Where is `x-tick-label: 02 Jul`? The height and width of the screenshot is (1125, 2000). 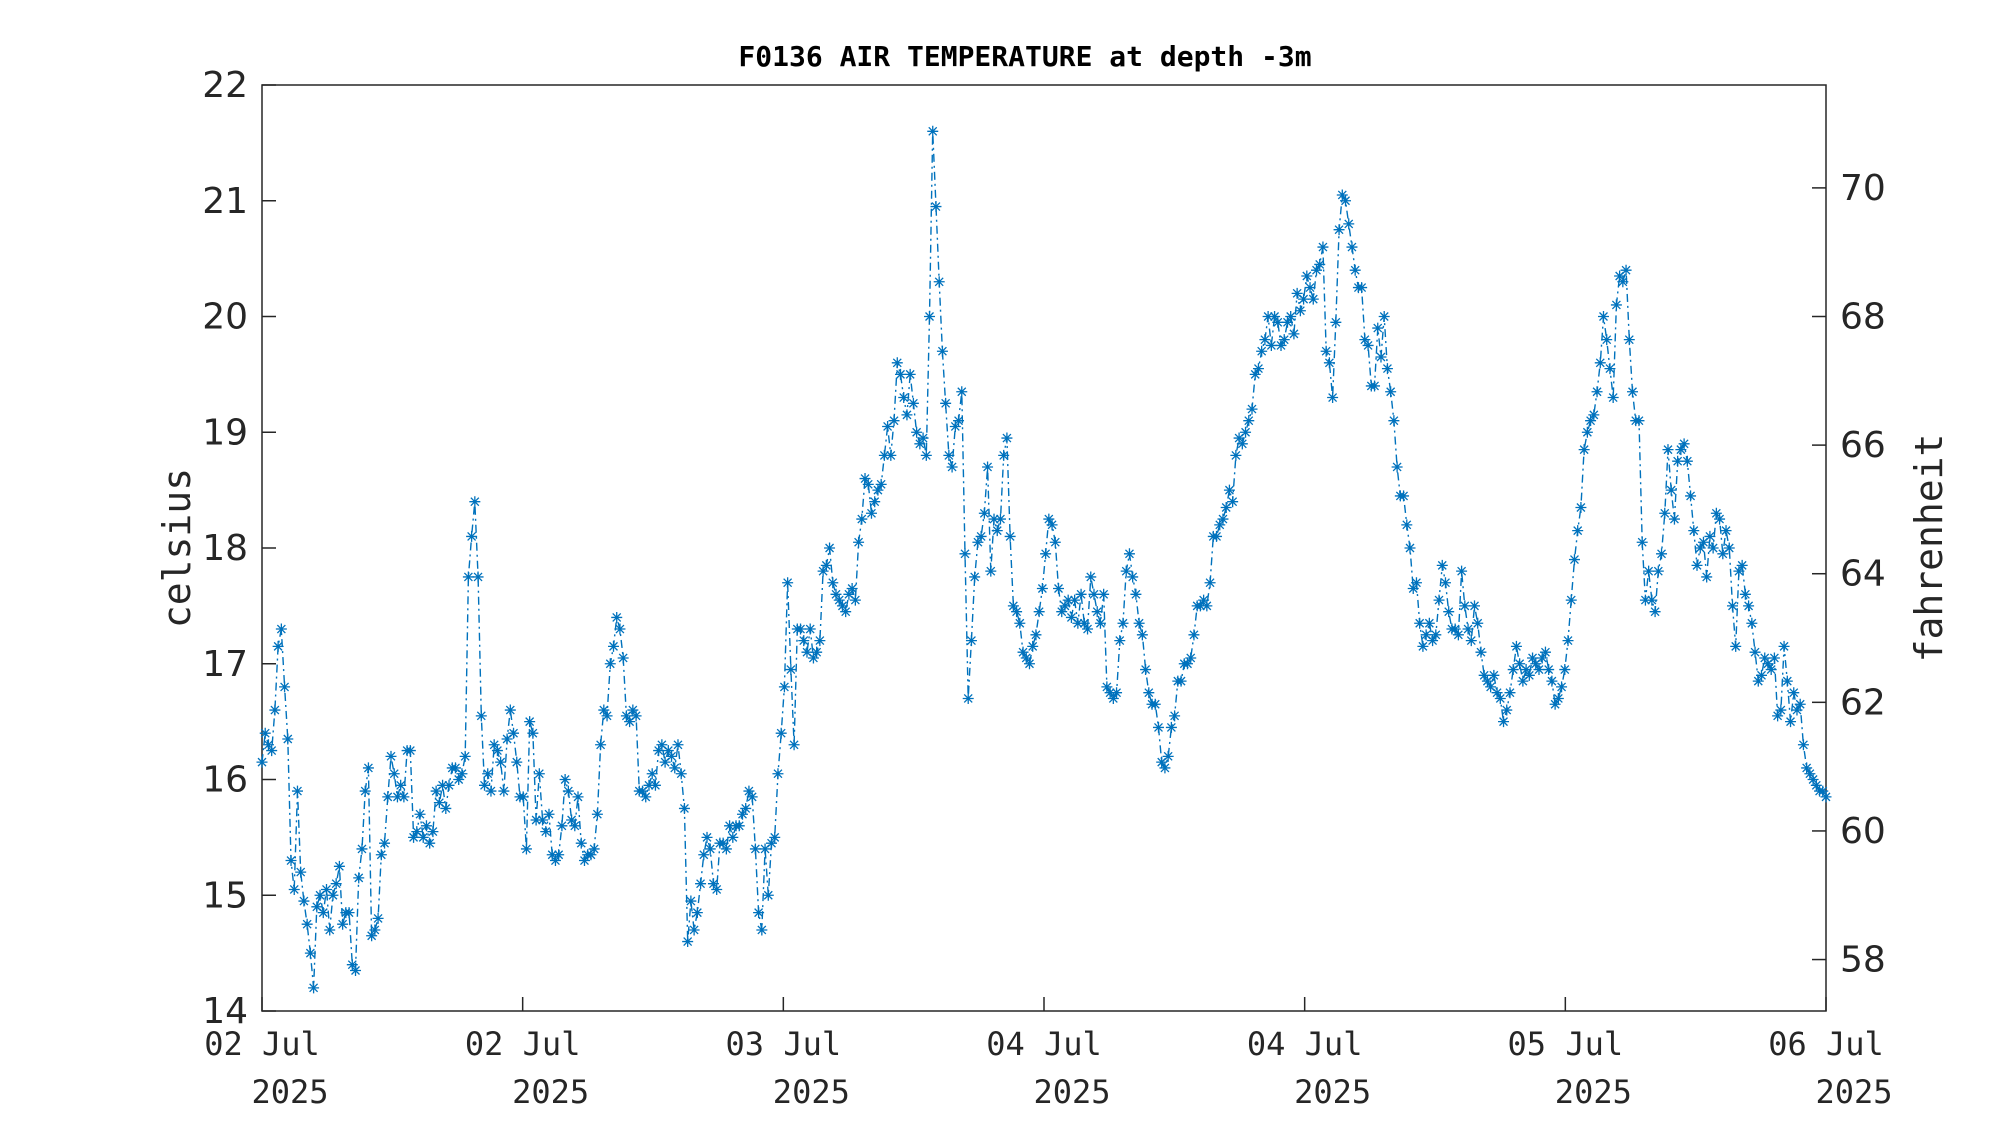
x-tick-label: 02 Jul is located at coordinates (262, 1044).